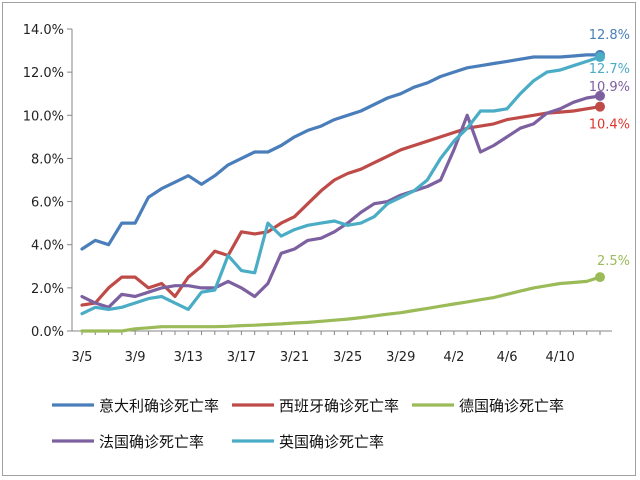  I want to click on legend-label-4: 英国确诊死亡率, so click(331, 442).